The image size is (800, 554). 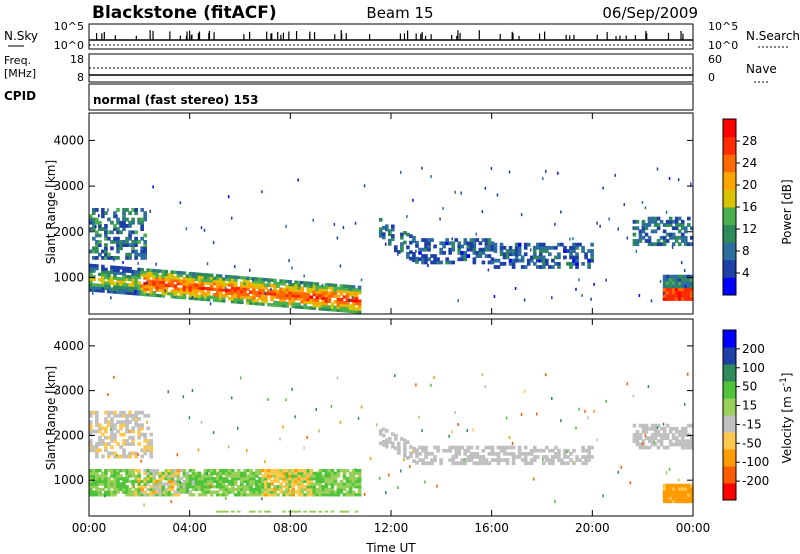 I want to click on velocity-ylabel: Slant Range [km], so click(x=51, y=418).